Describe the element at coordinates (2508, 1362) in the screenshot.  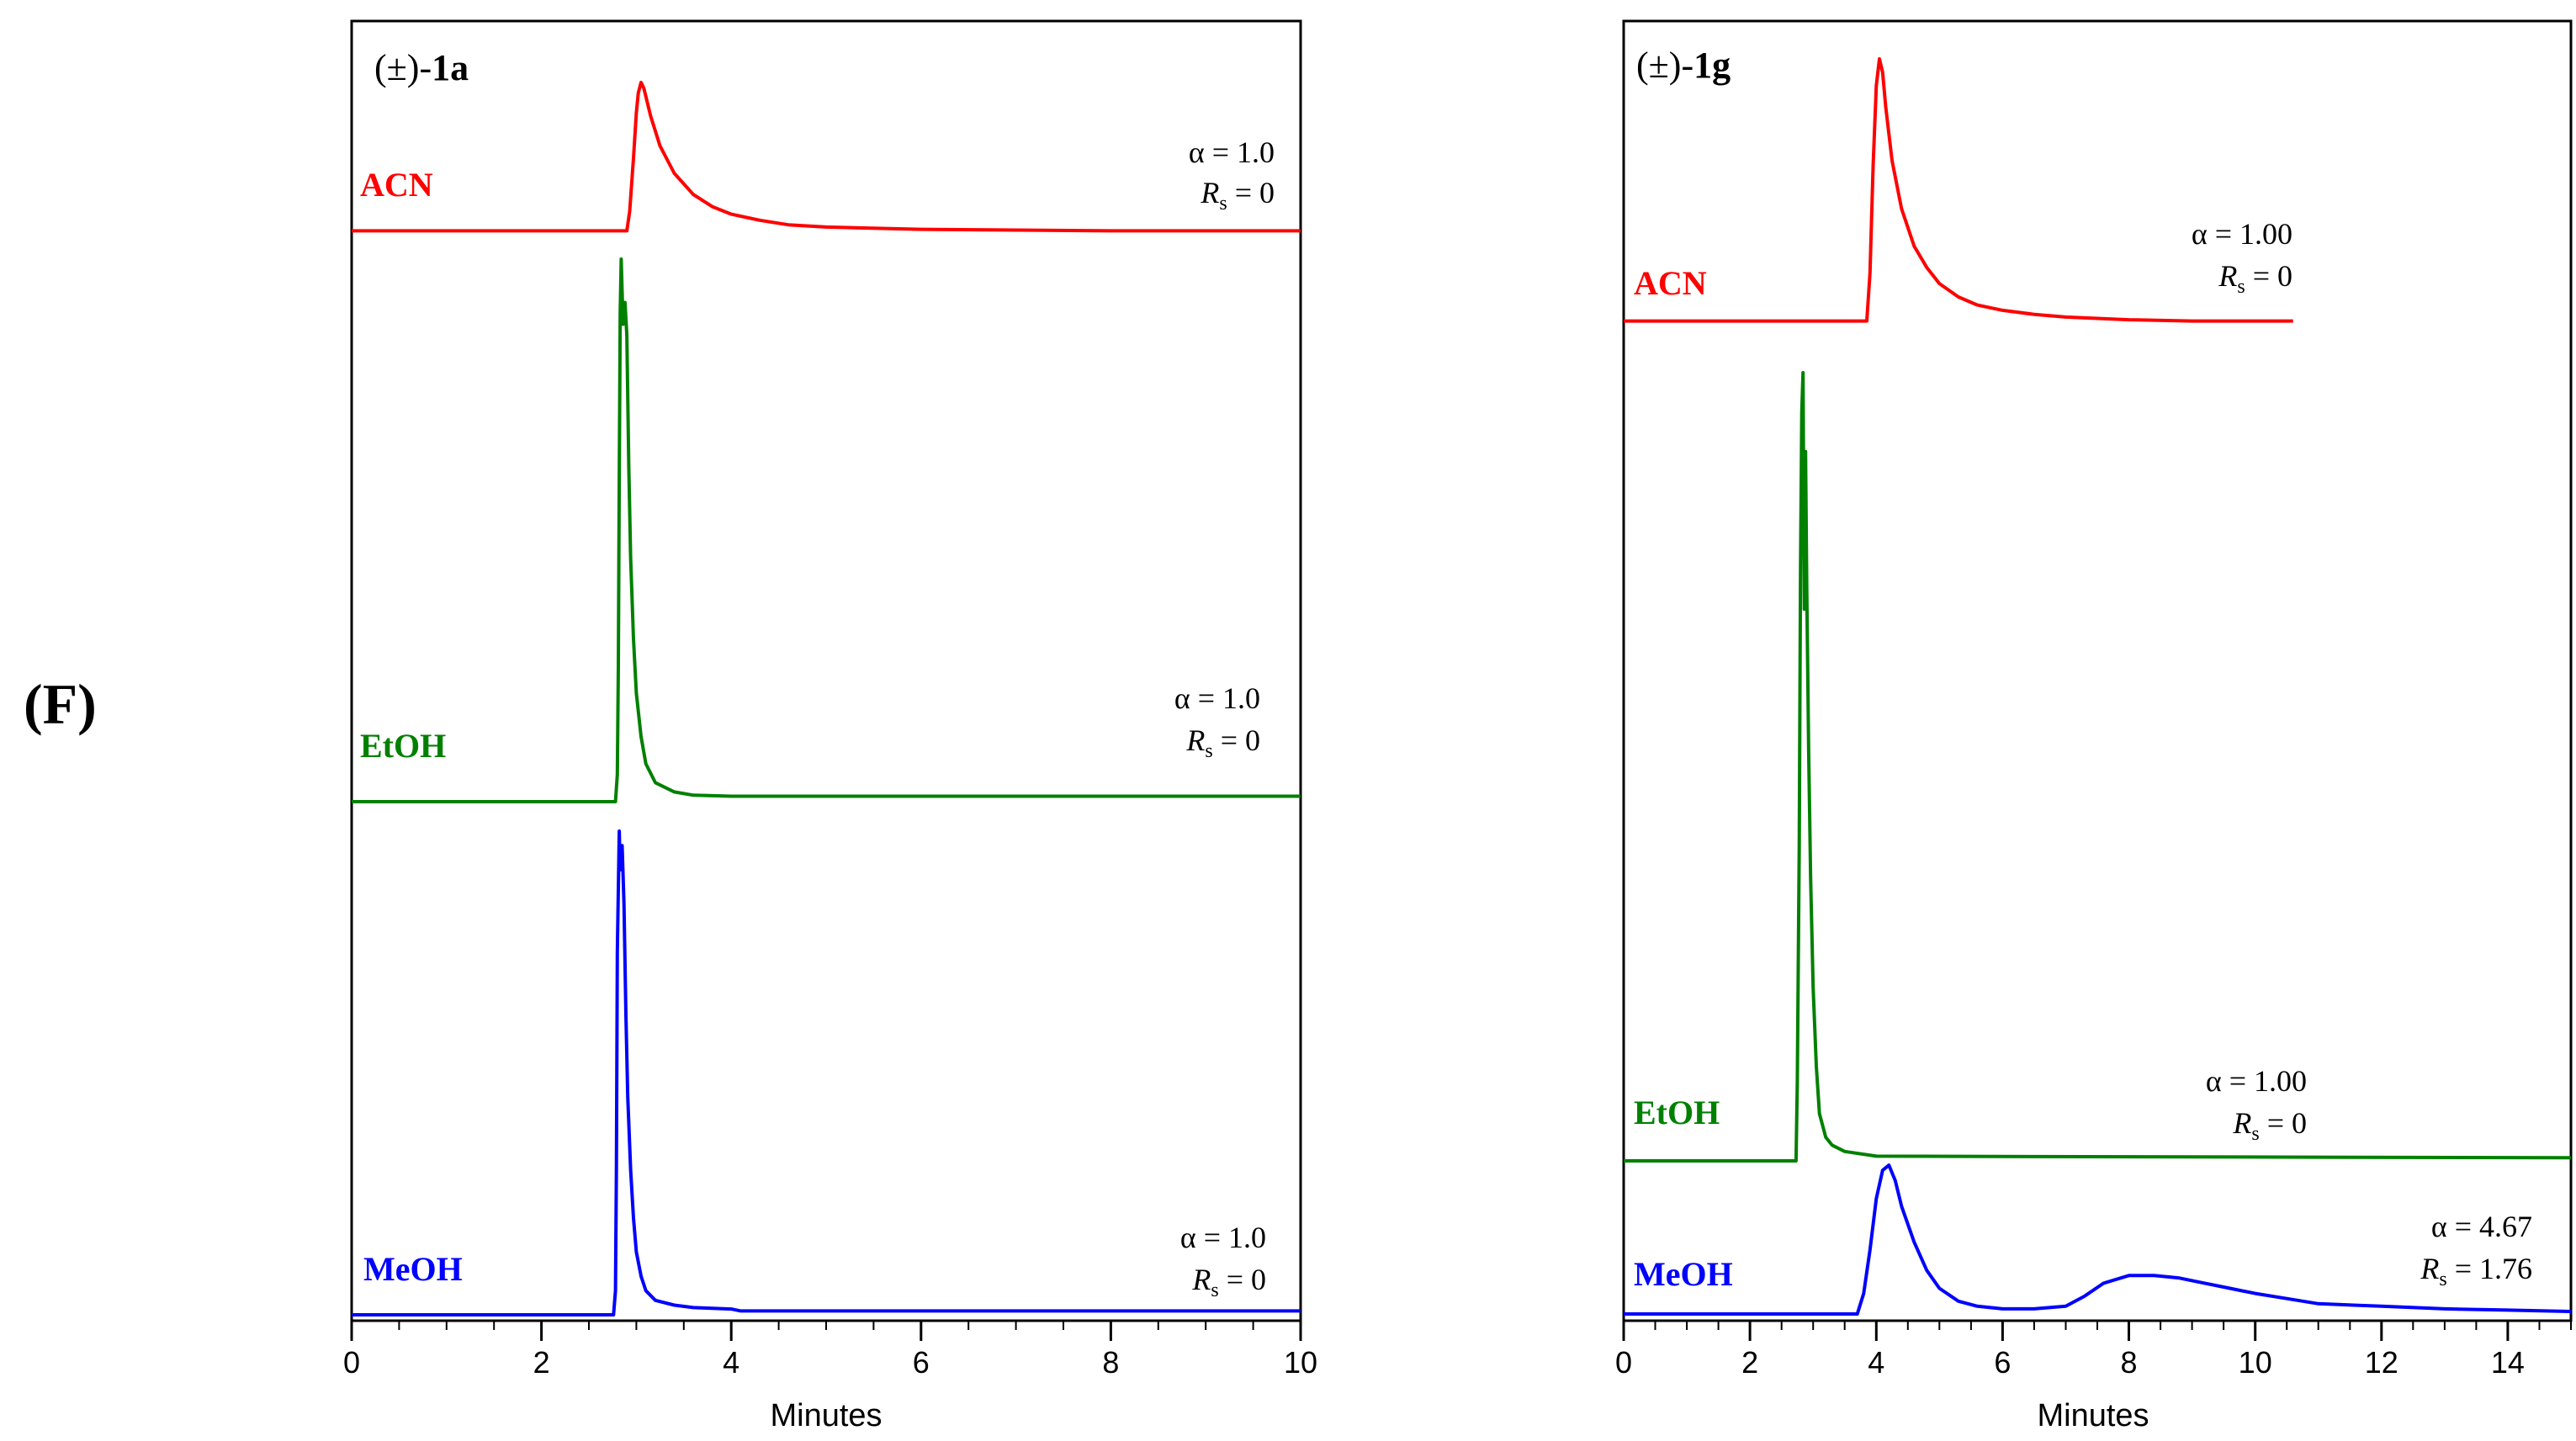
I see `tick-label: 14` at that location.